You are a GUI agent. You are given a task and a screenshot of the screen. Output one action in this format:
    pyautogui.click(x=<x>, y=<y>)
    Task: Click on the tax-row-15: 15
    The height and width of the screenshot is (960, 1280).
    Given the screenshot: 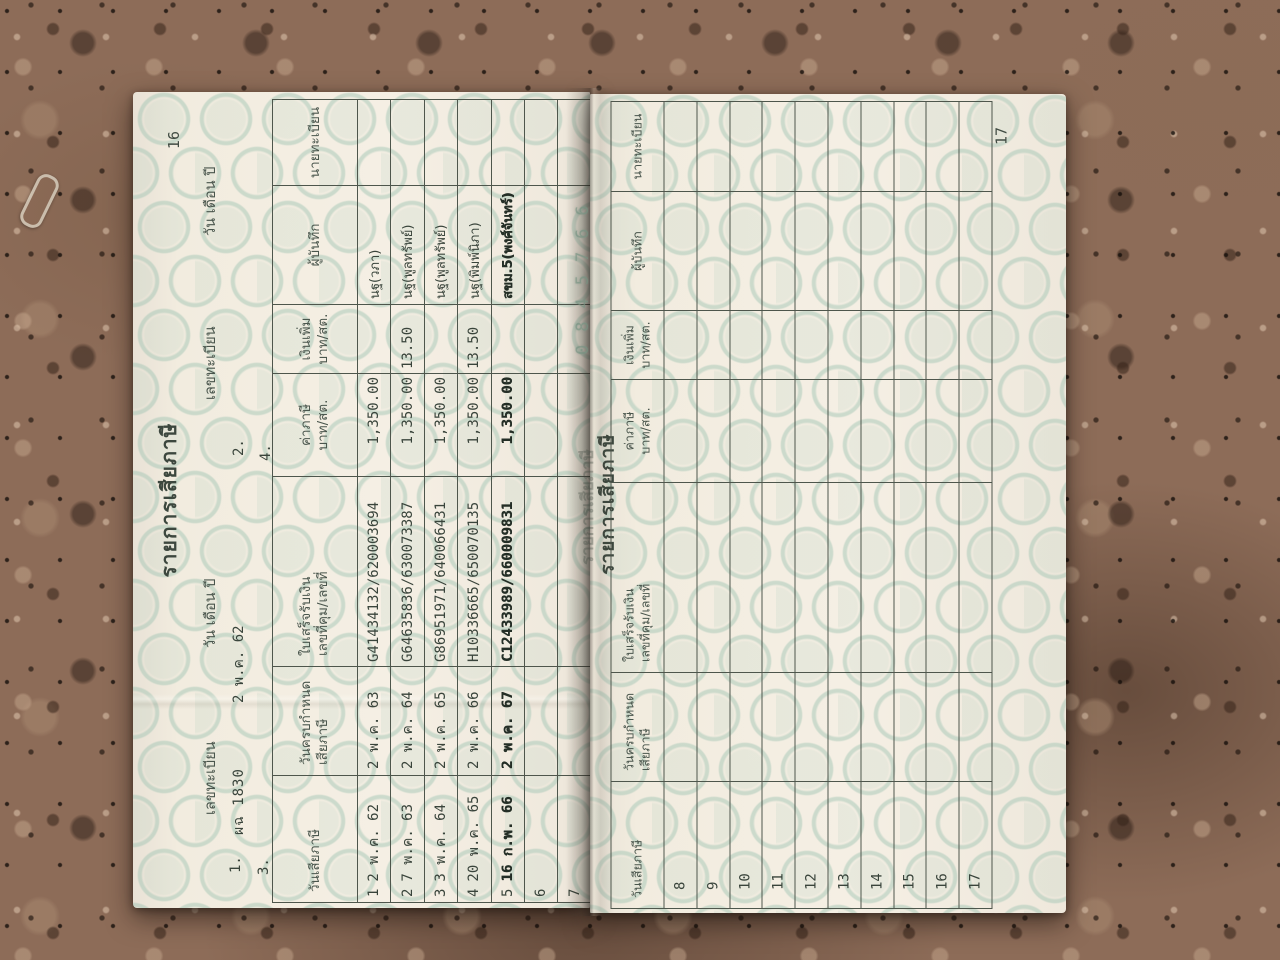 What is the action you would take?
    pyautogui.click(x=909, y=504)
    